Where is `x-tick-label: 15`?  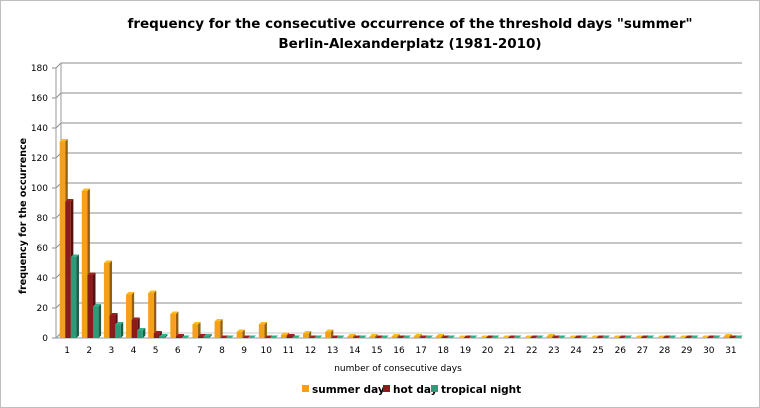 x-tick-label: 15 is located at coordinates (376, 351).